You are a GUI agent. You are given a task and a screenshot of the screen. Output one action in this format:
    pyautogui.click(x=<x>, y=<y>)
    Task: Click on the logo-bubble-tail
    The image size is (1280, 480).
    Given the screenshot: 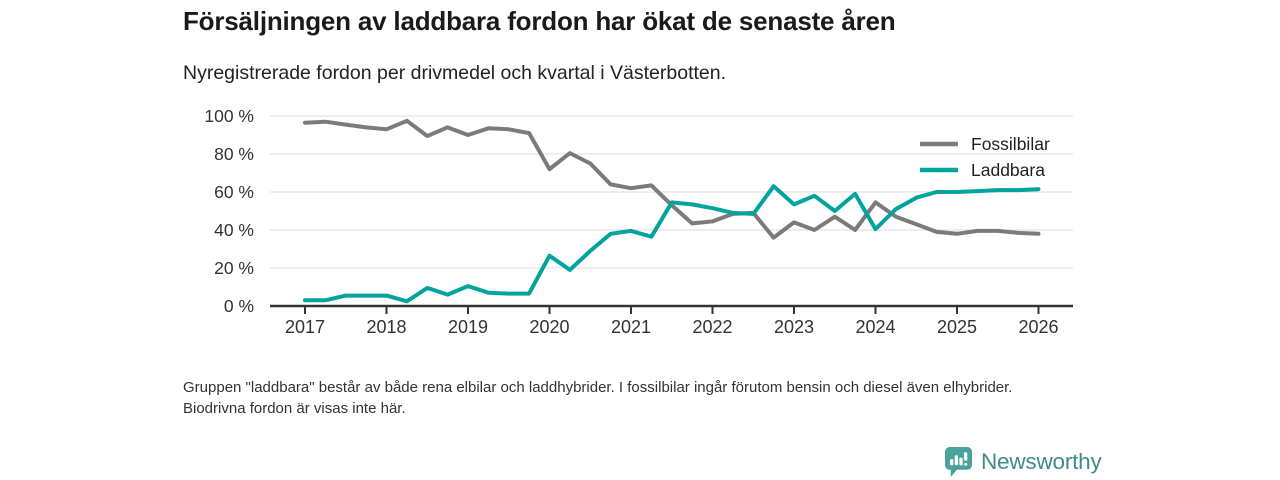 What is the action you would take?
    pyautogui.click(x=954, y=472)
    